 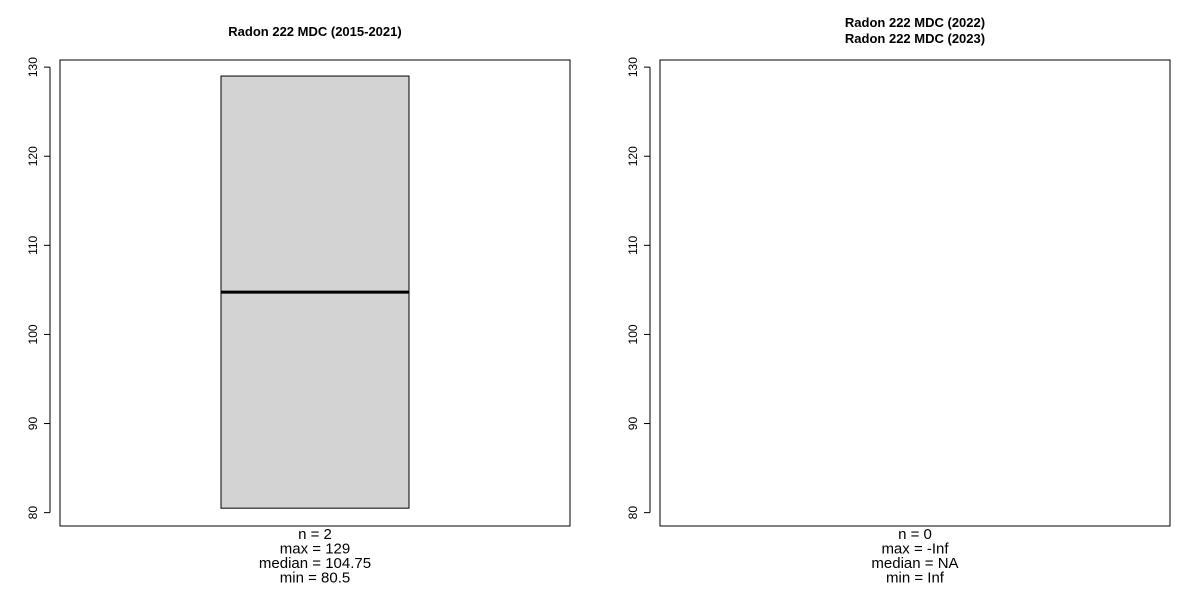 What do you see at coordinates (315, 563) in the screenshot?
I see `stat-line-3: median = 104.75` at bounding box center [315, 563].